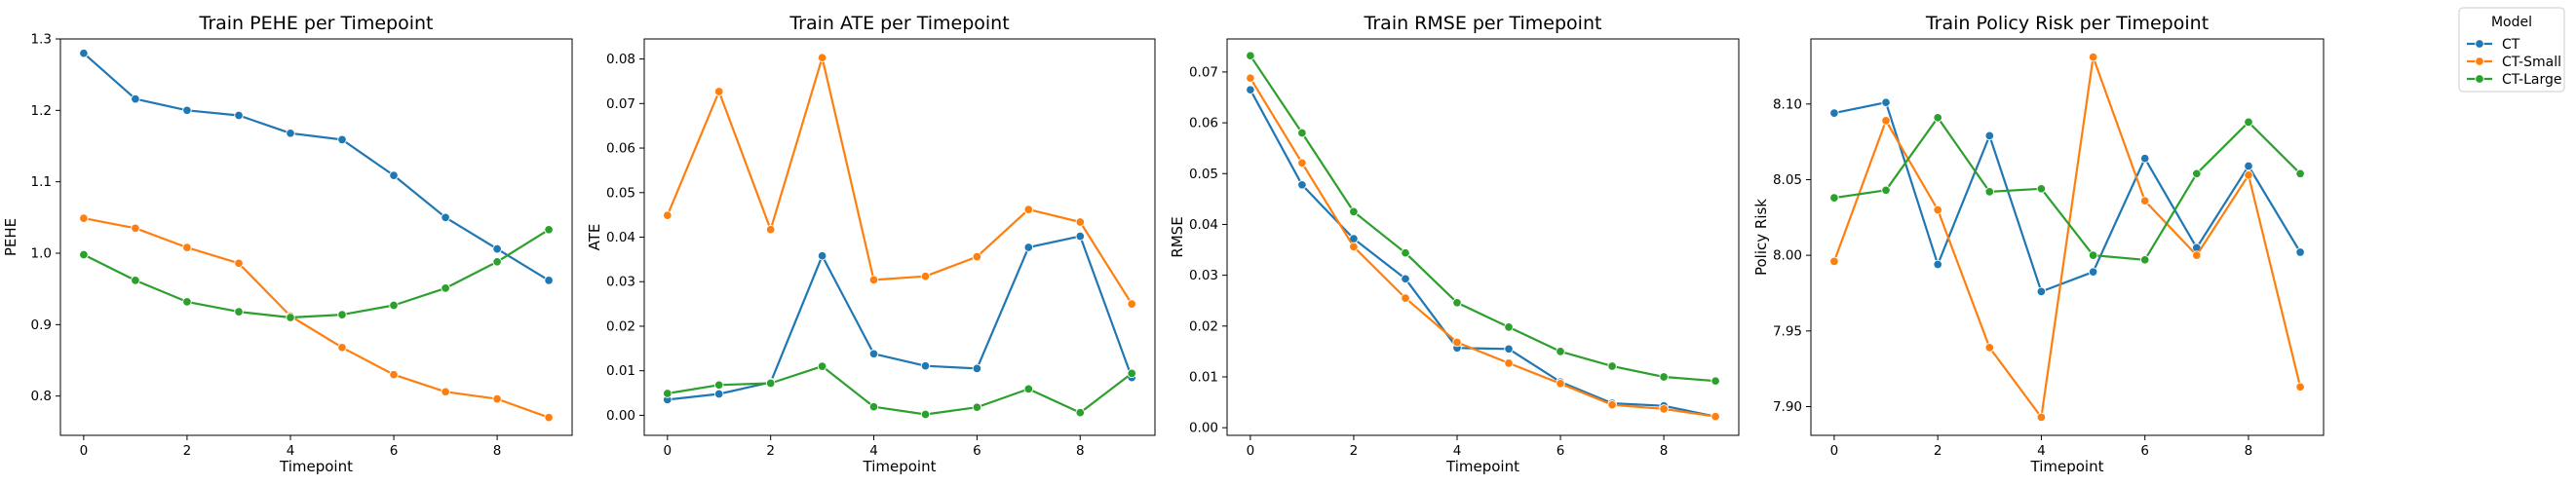 The width and height of the screenshot is (2576, 485). What do you see at coordinates (620, 149) in the screenshot?
I see `y-tick-label: 0.06` at bounding box center [620, 149].